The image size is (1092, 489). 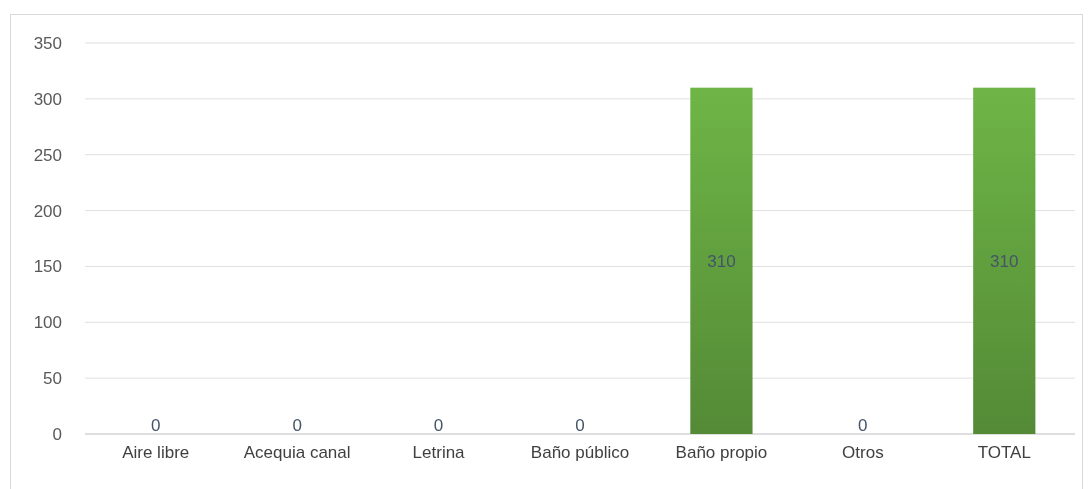 What do you see at coordinates (47, 155) in the screenshot?
I see `y-tick-label: 250` at bounding box center [47, 155].